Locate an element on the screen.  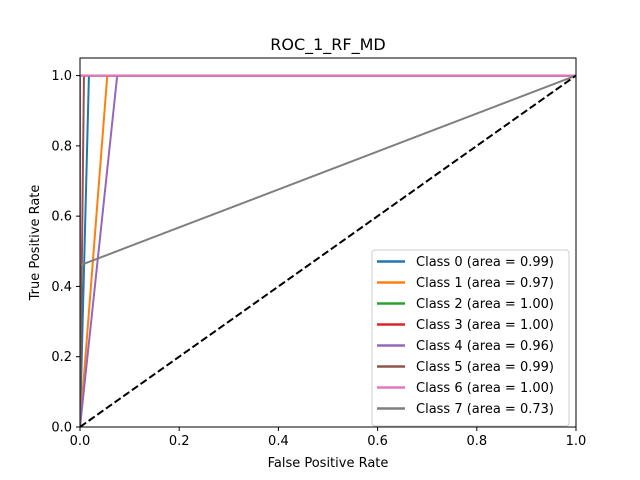
chart-title: ROC_1_RF_MD is located at coordinates (328, 45).